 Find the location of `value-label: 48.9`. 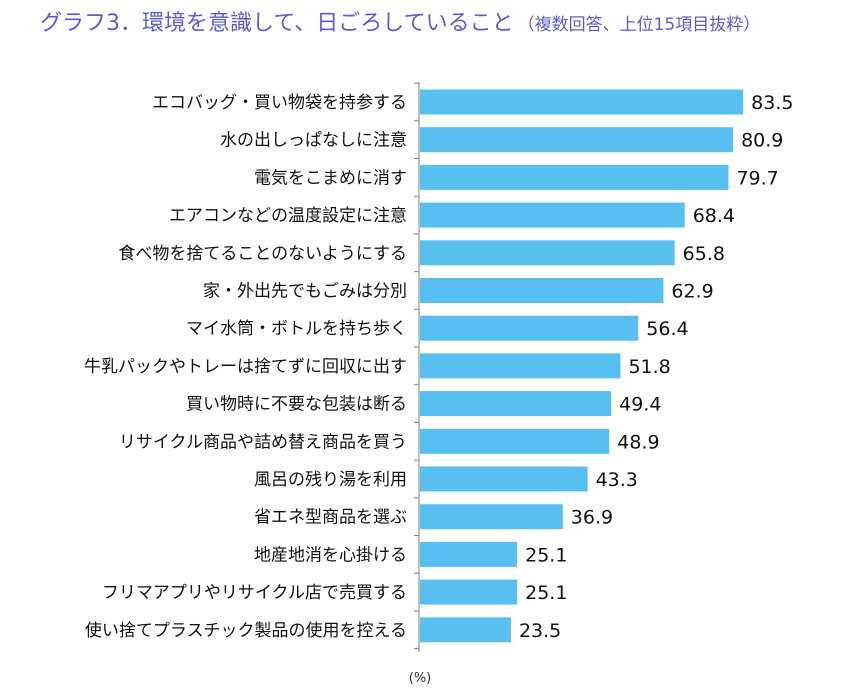

value-label: 48.9 is located at coordinates (638, 442).